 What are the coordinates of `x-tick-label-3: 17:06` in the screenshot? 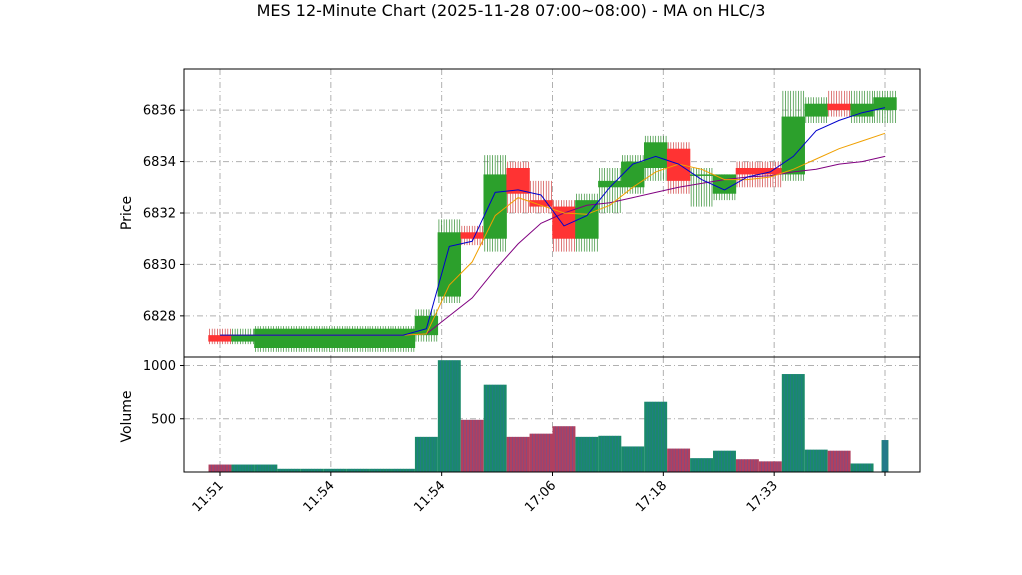 It's located at (540, 496).